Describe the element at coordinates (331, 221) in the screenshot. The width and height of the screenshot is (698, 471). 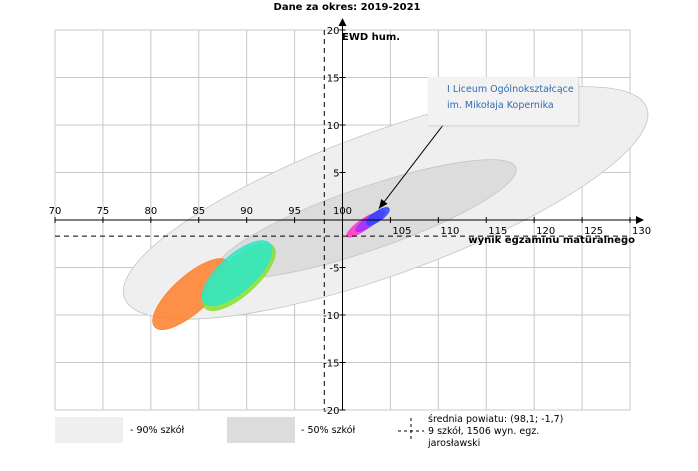
I see `y-tick-labels: -20 -15 -10 -5 5 10 15 20` at that location.